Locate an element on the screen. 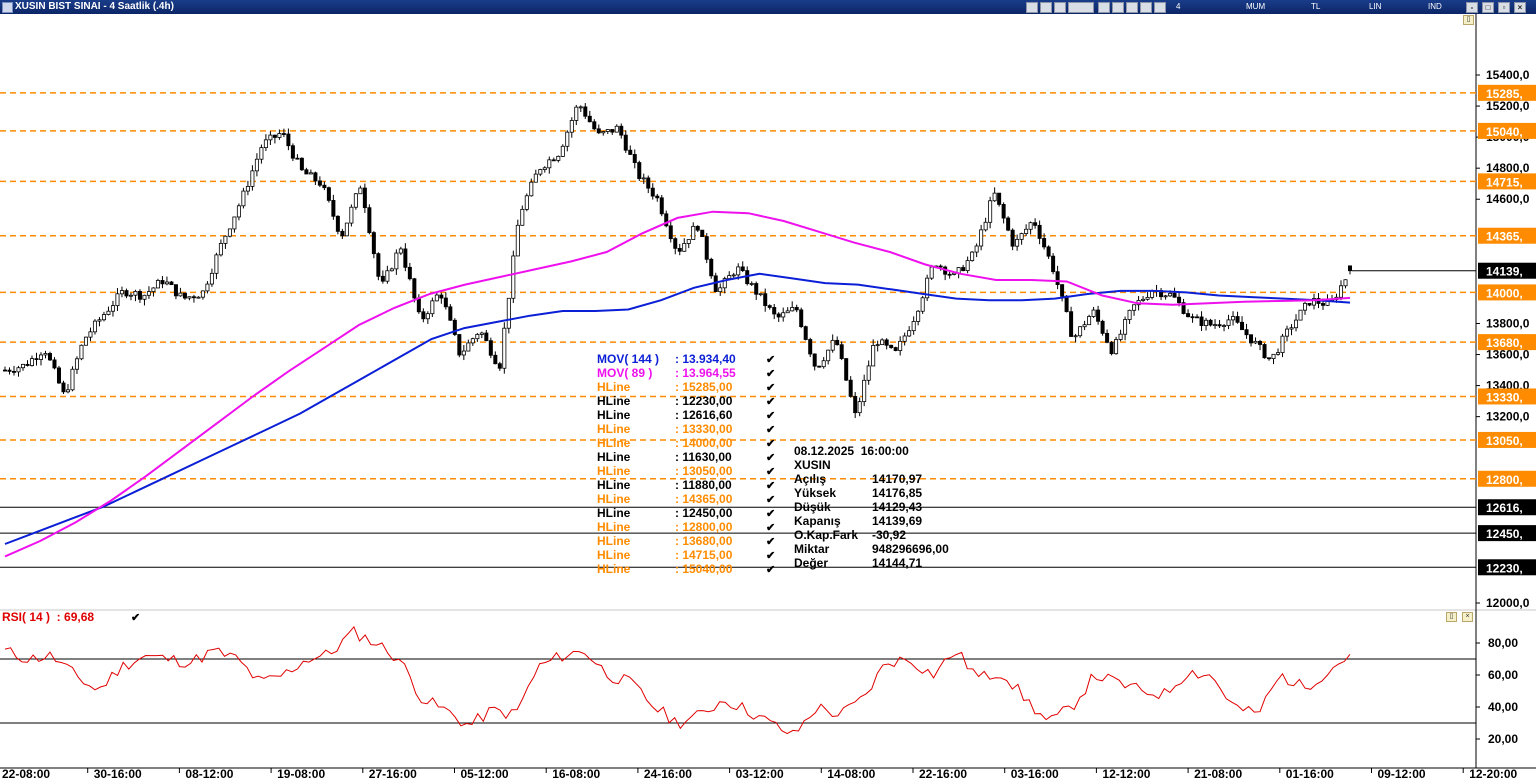 The height and width of the screenshot is (781, 1536). draw-icon is located at coordinates (1060, 7).